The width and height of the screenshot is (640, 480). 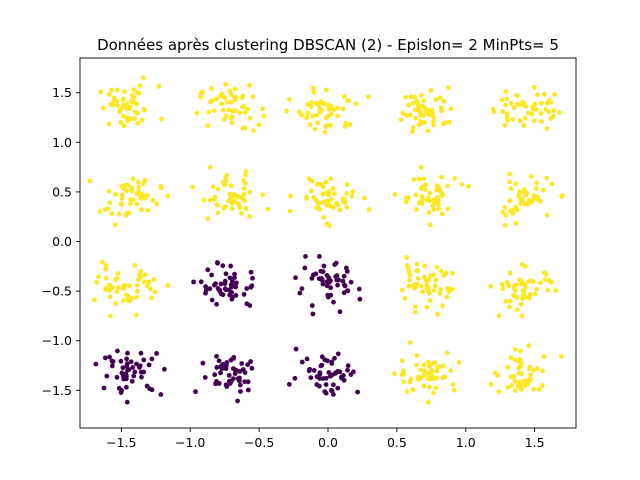 I want to click on x-axis-ticks: −1.5 −1.0 −0.5 0.0 0.5 1.0 1.5, so click(x=325, y=439).